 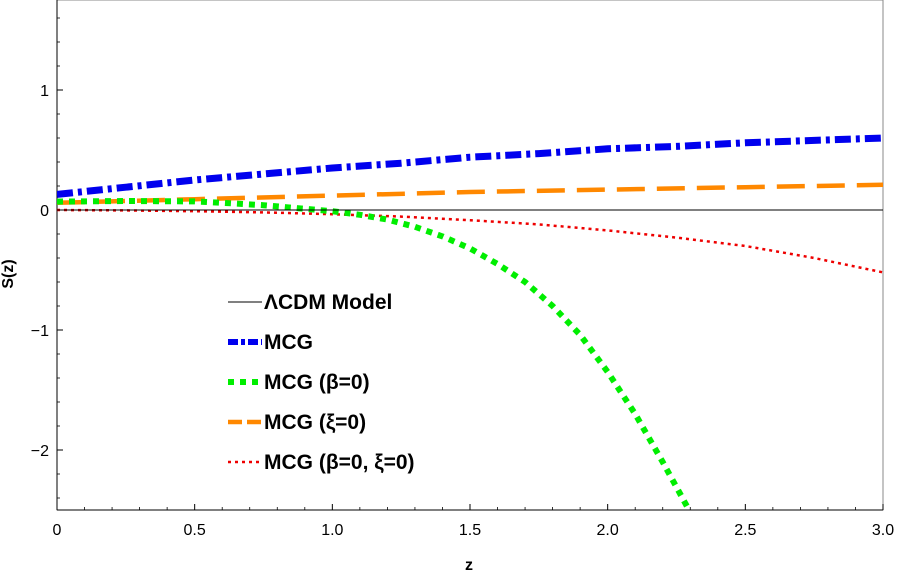 What do you see at coordinates (315, 422) in the screenshot?
I see `legend-label: MCG (ξ=0)` at bounding box center [315, 422].